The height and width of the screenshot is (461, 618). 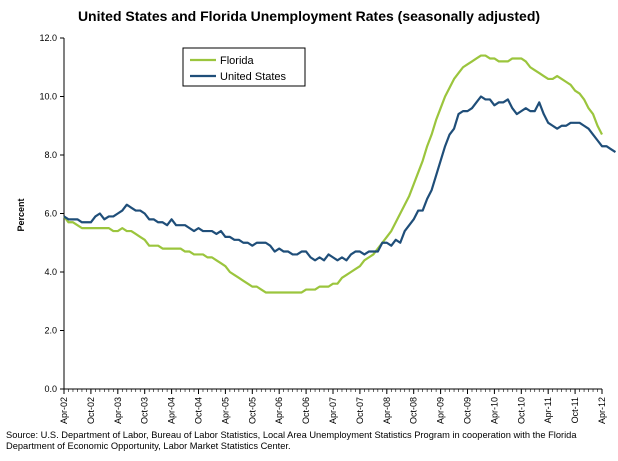 What do you see at coordinates (333, 410) in the screenshot?
I see `x-tick-label: Apr-07` at bounding box center [333, 410].